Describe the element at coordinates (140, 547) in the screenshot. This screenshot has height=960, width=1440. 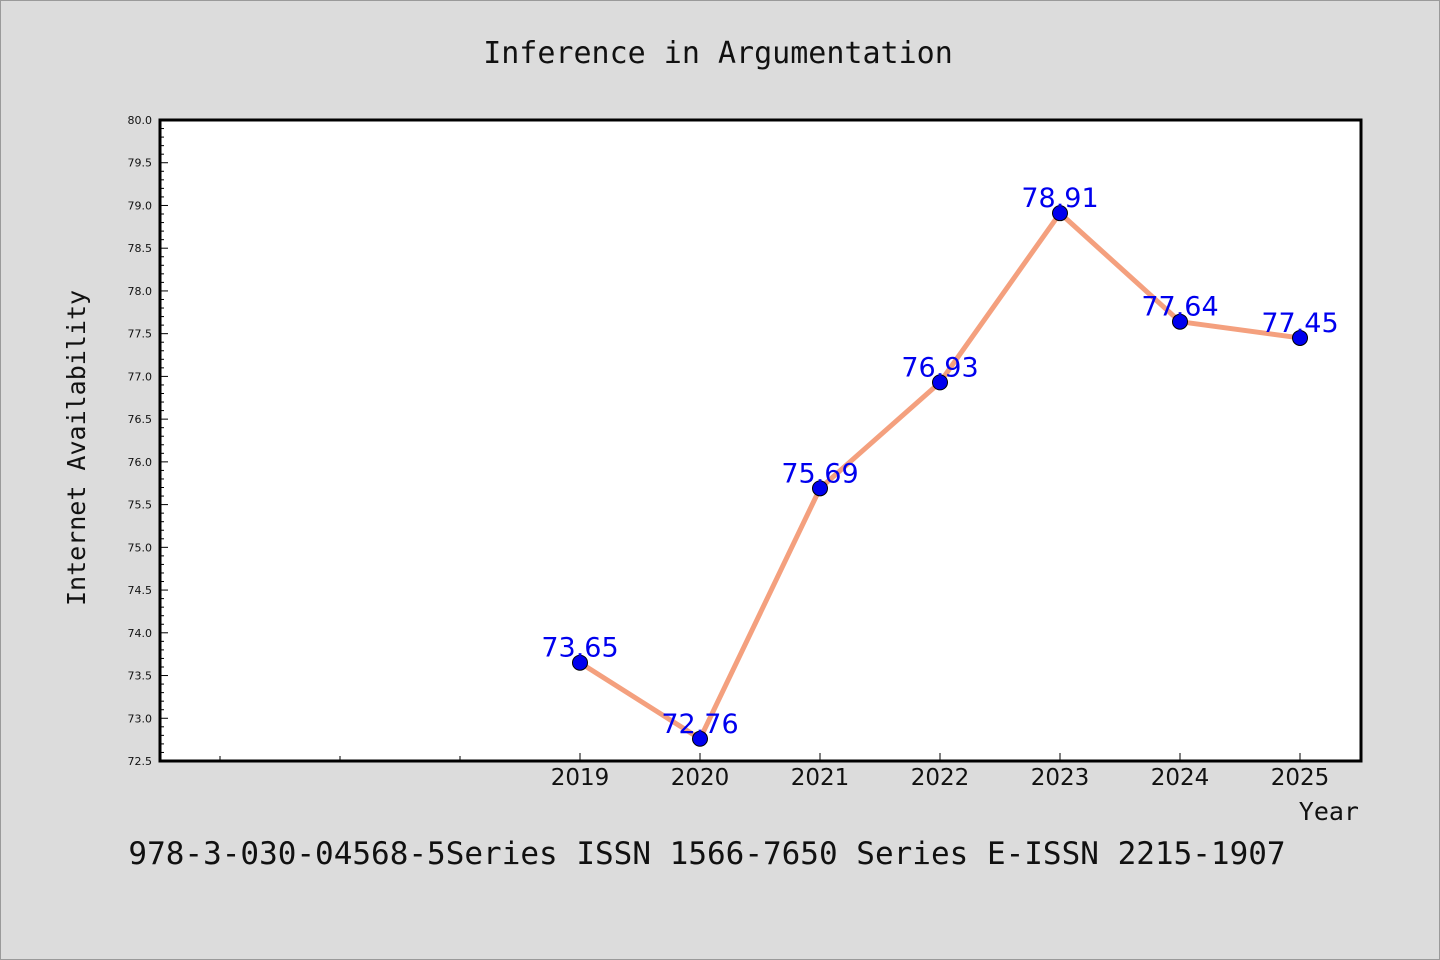
I see `y-tick-label: 75.0` at that location.